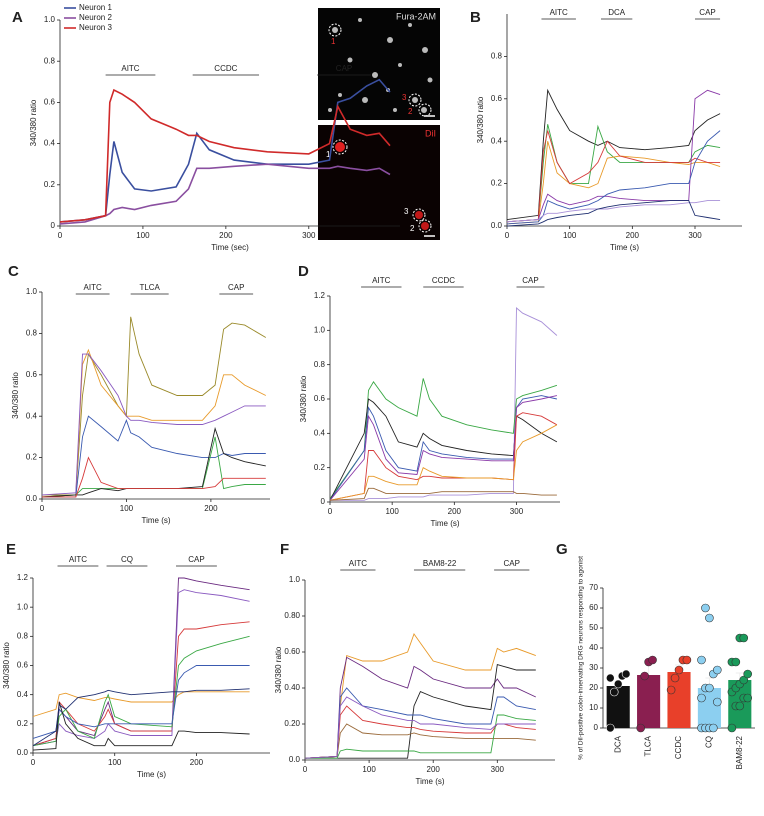 This screenshot has width=764, height=816. Describe the element at coordinates (617, 12) in the screenshot. I see `stimulus-label: DCA` at that location.